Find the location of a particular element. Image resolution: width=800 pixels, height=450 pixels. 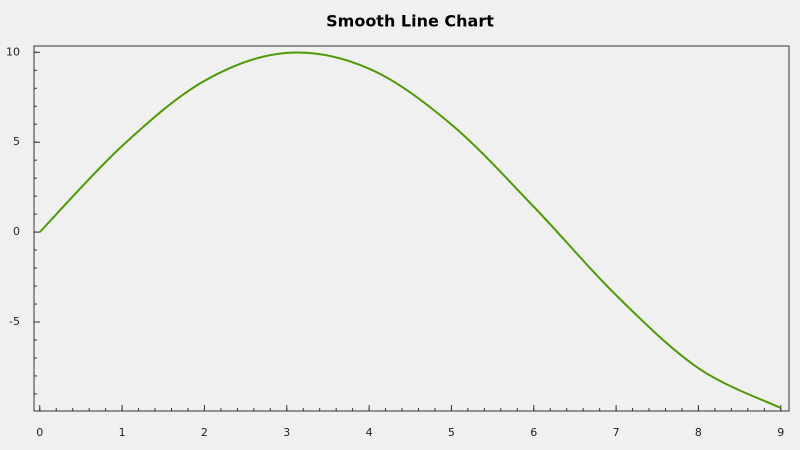

x-tick-label: 3 is located at coordinates (286, 432).